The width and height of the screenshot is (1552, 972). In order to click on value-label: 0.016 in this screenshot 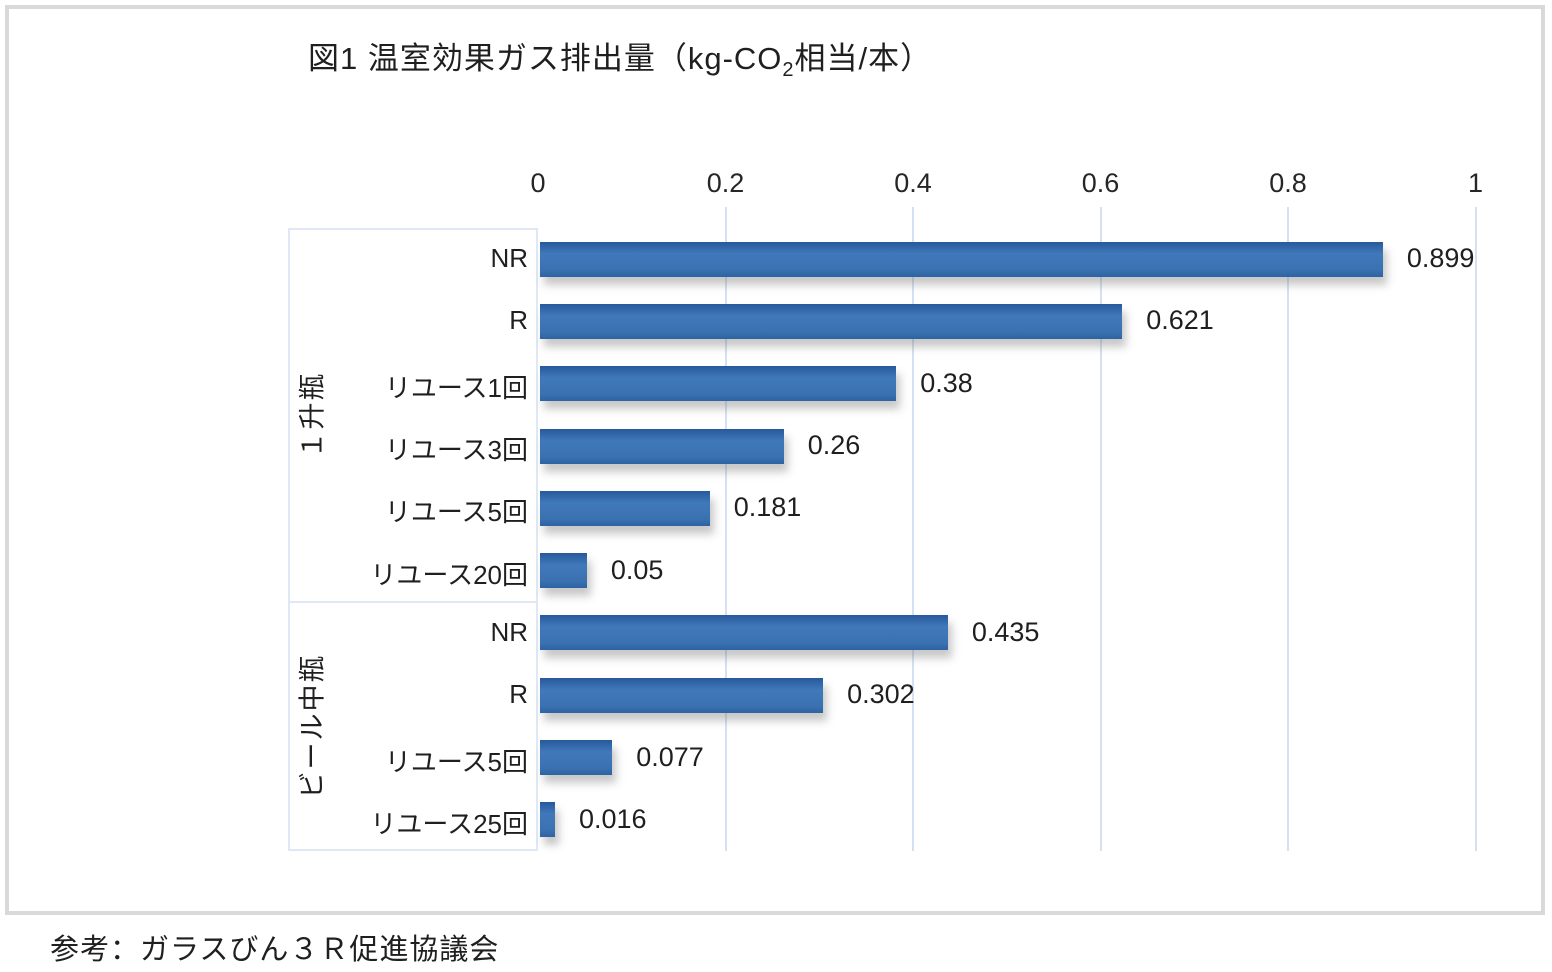, I will do `click(613, 818)`.